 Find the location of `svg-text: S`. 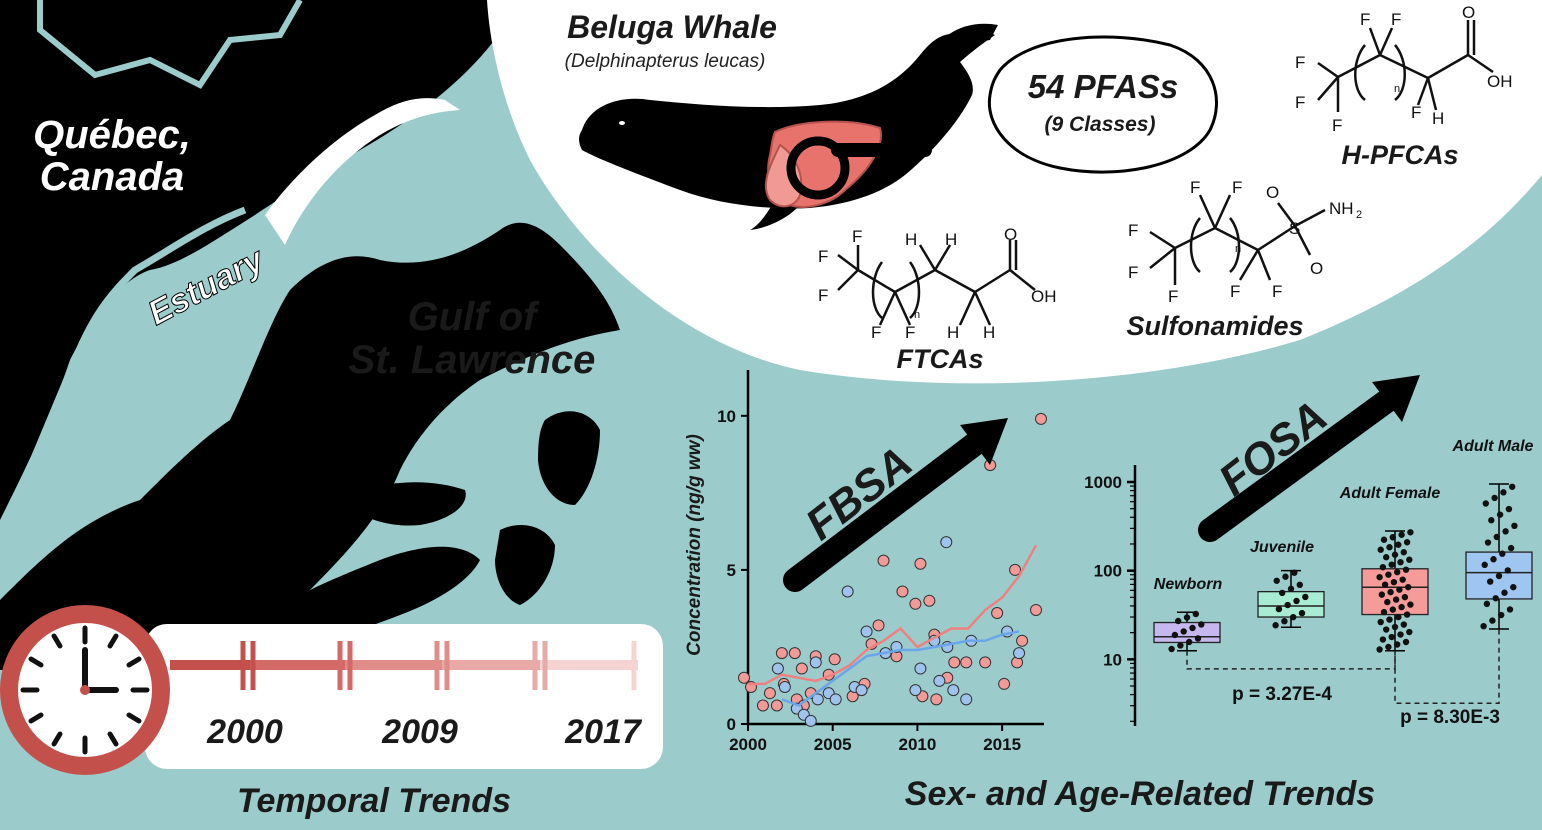

svg-text: S is located at coordinates (1294, 228).